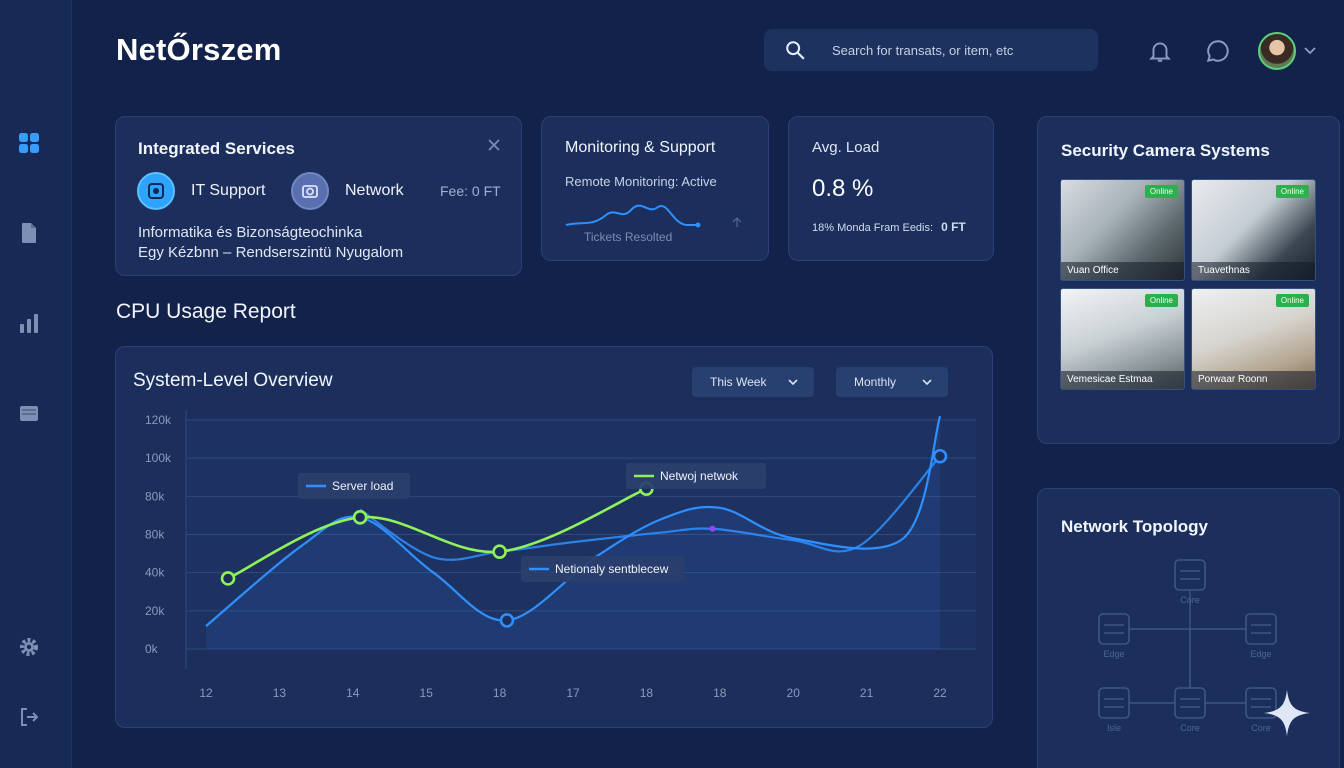 Image resolution: width=1344 pixels, height=768 pixels. Describe the element at coordinates (156, 191) in the screenshot. I see `monitor-icon` at that location.